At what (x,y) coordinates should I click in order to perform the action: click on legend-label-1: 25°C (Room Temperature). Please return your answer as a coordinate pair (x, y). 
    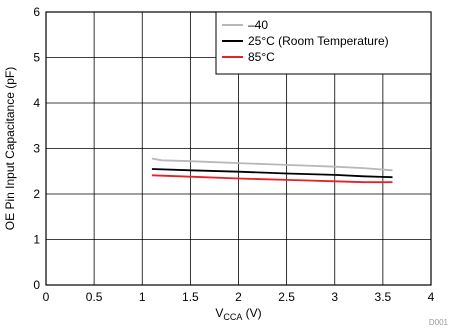
    Looking at the image, I should click on (318, 41).